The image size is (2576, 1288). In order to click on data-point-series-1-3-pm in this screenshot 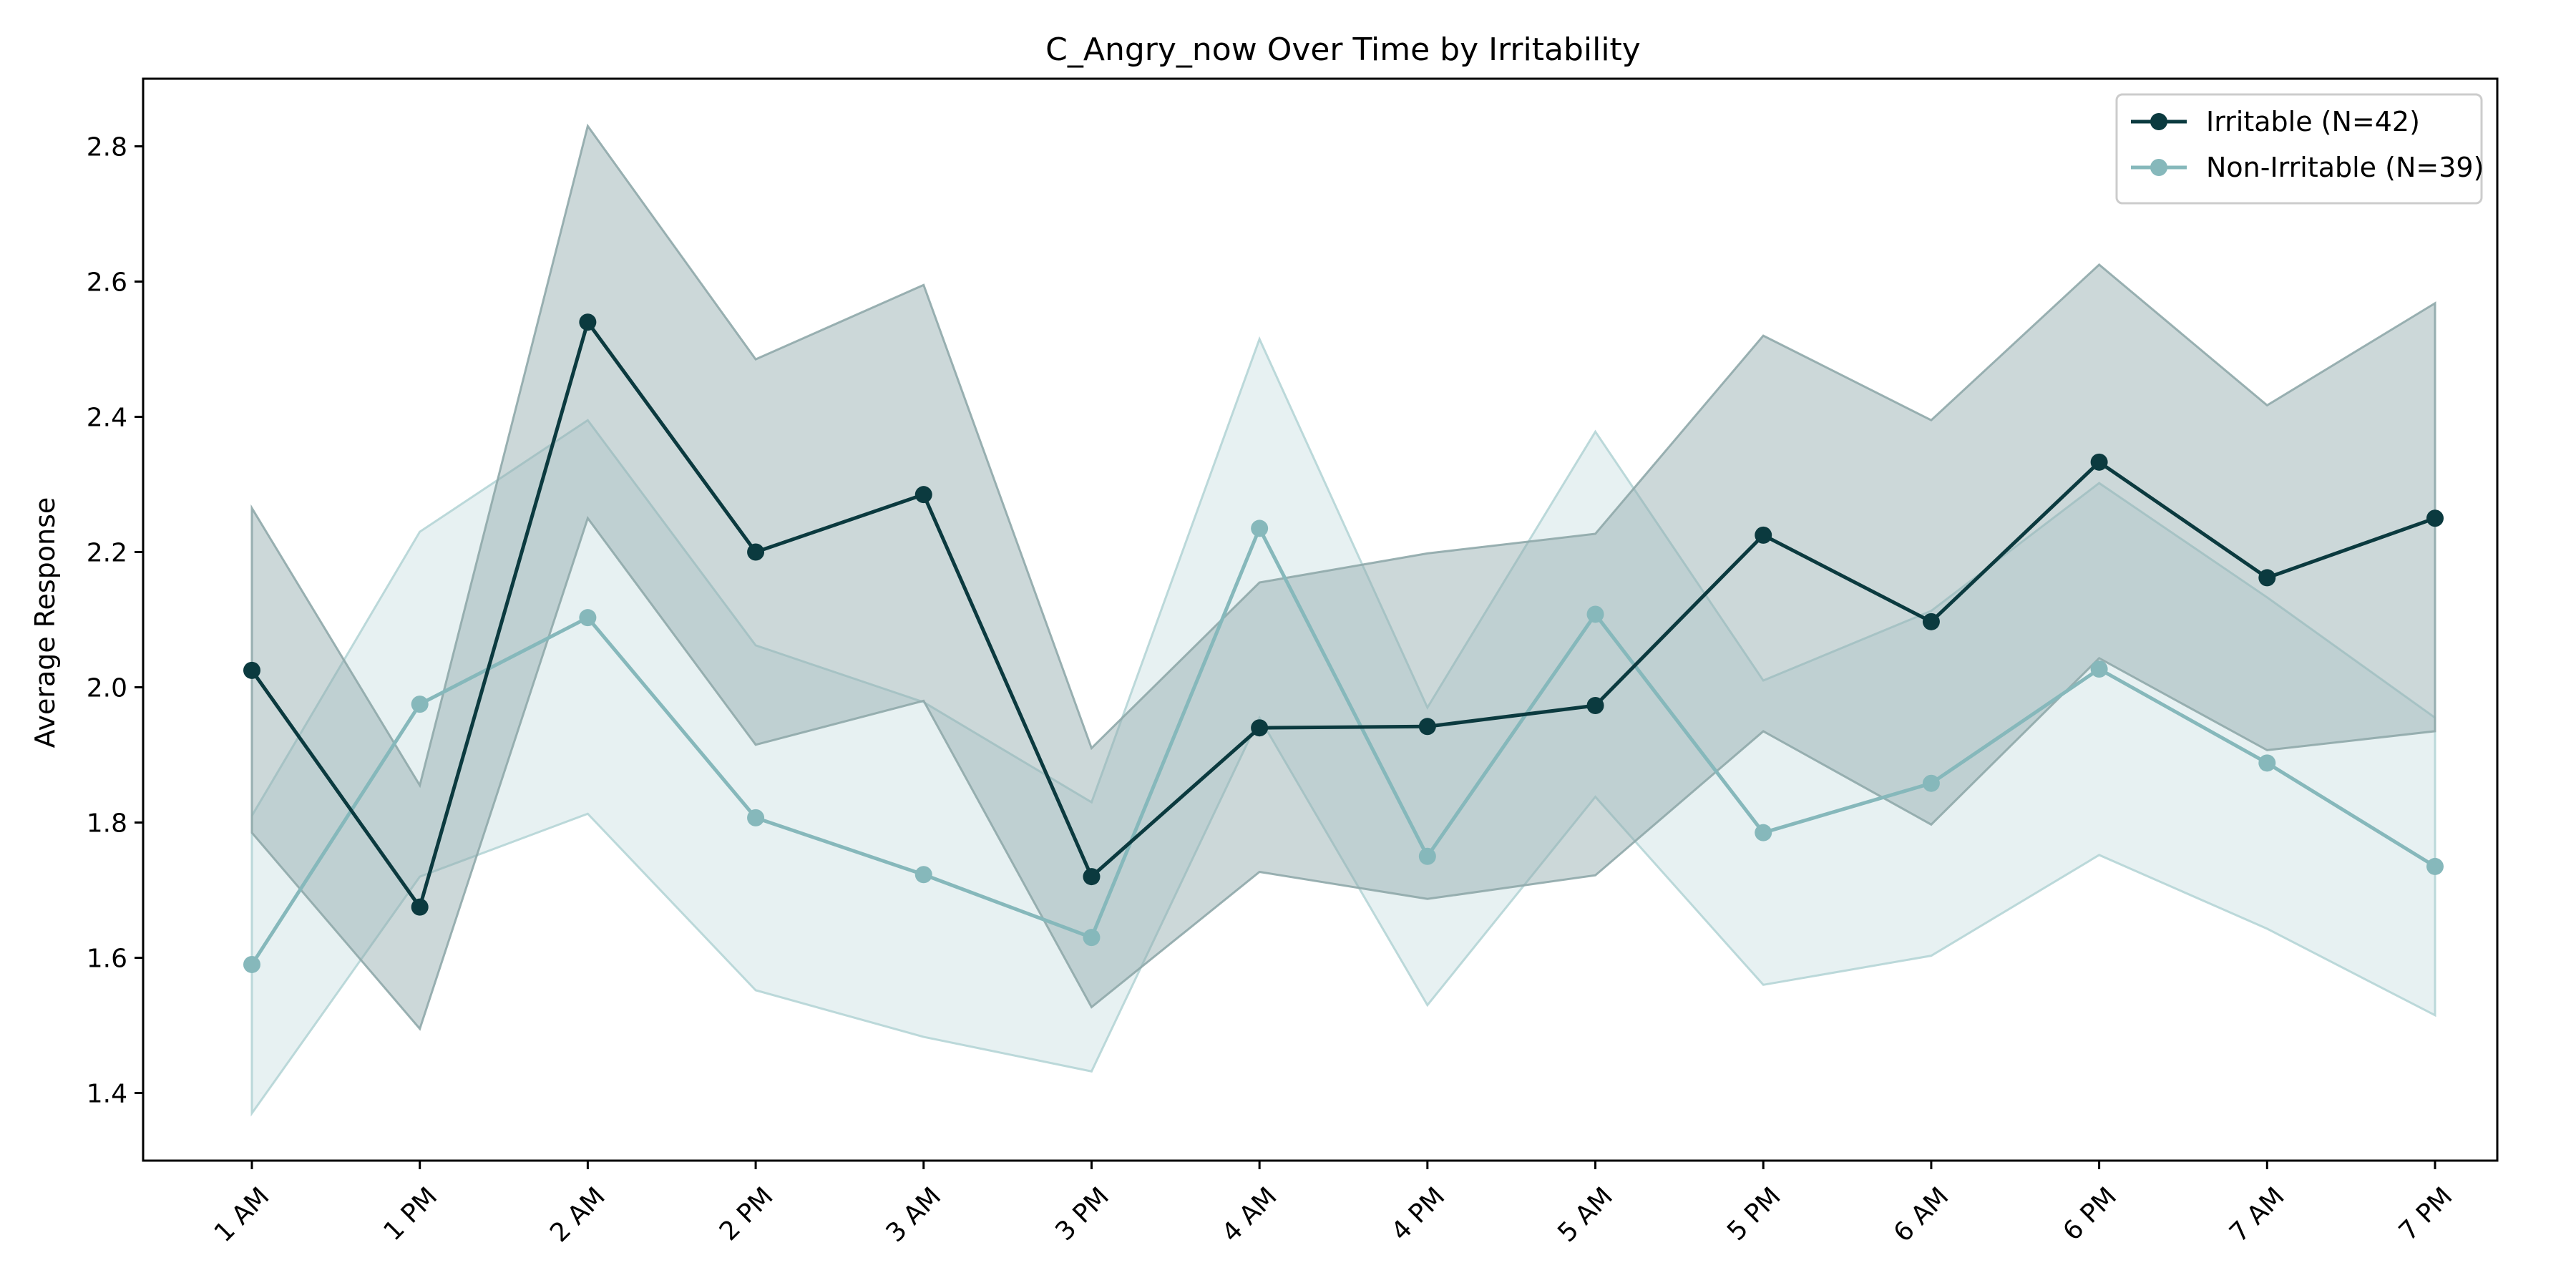, I will do `click(1092, 877)`.